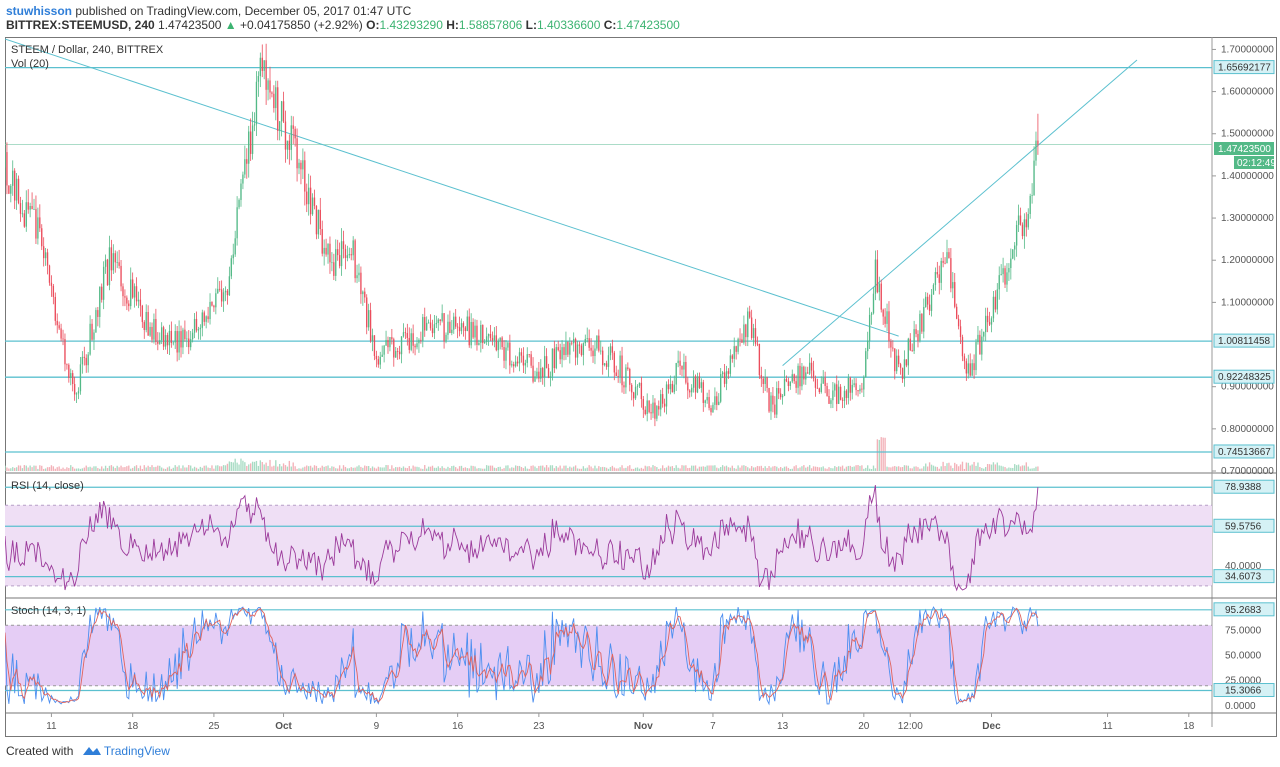  What do you see at coordinates (1243, 630) in the screenshot?
I see `stoch-tick-label: 75.0000` at bounding box center [1243, 630].